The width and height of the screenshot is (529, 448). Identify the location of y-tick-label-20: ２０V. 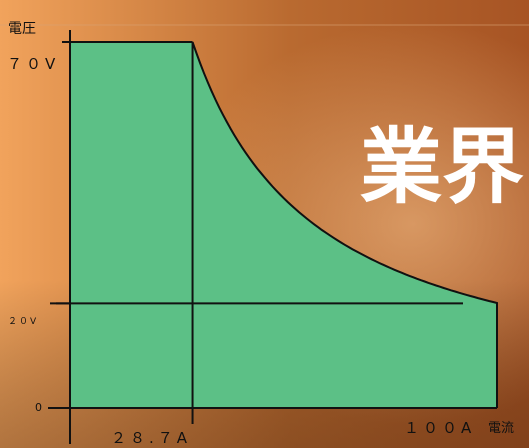
(23, 322).